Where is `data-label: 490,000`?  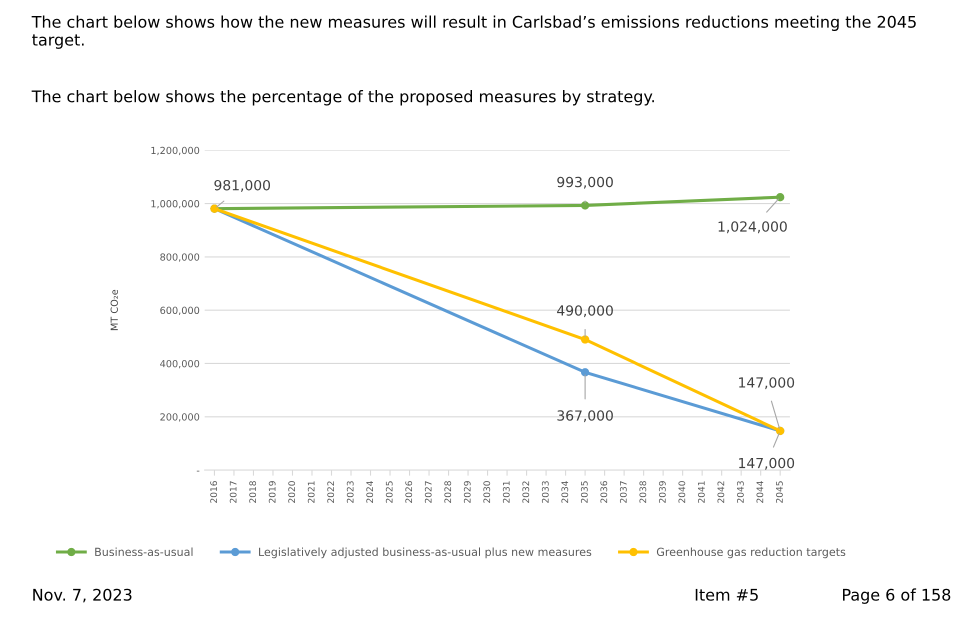 data-label: 490,000 is located at coordinates (585, 311).